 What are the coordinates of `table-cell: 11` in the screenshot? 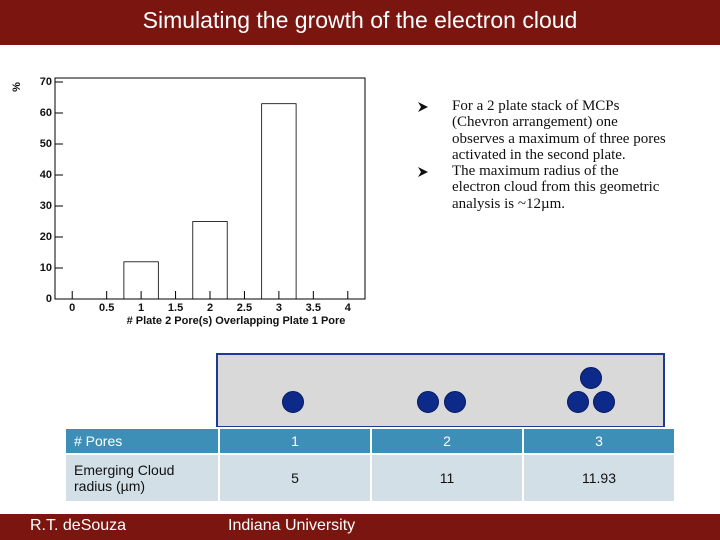 It's located at (447, 478).